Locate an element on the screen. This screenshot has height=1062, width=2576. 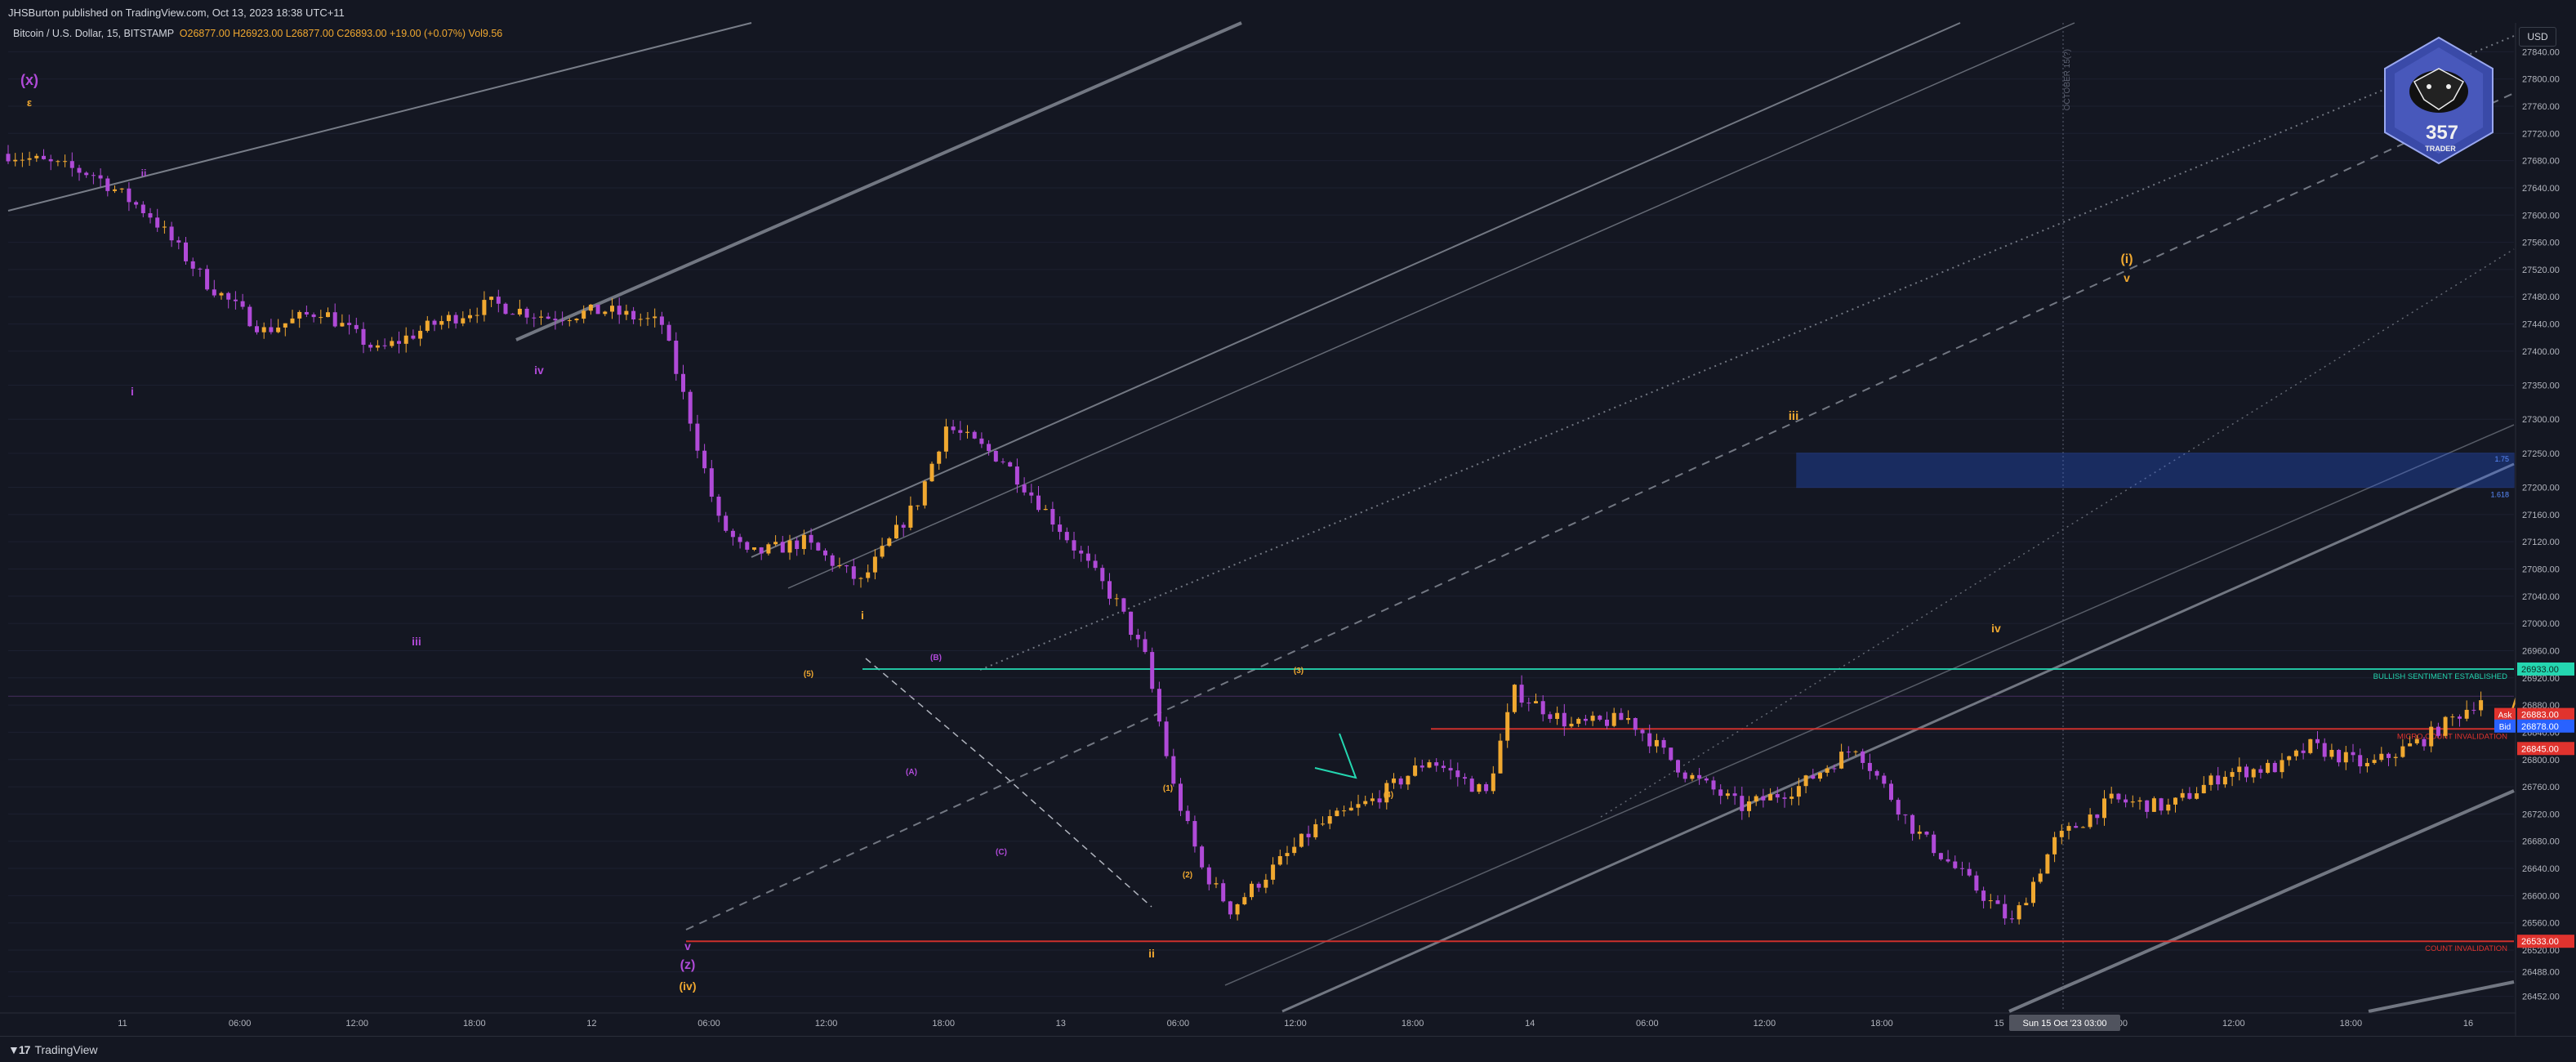
target-zone: 1.75 1.618 is located at coordinates (2155, 476).